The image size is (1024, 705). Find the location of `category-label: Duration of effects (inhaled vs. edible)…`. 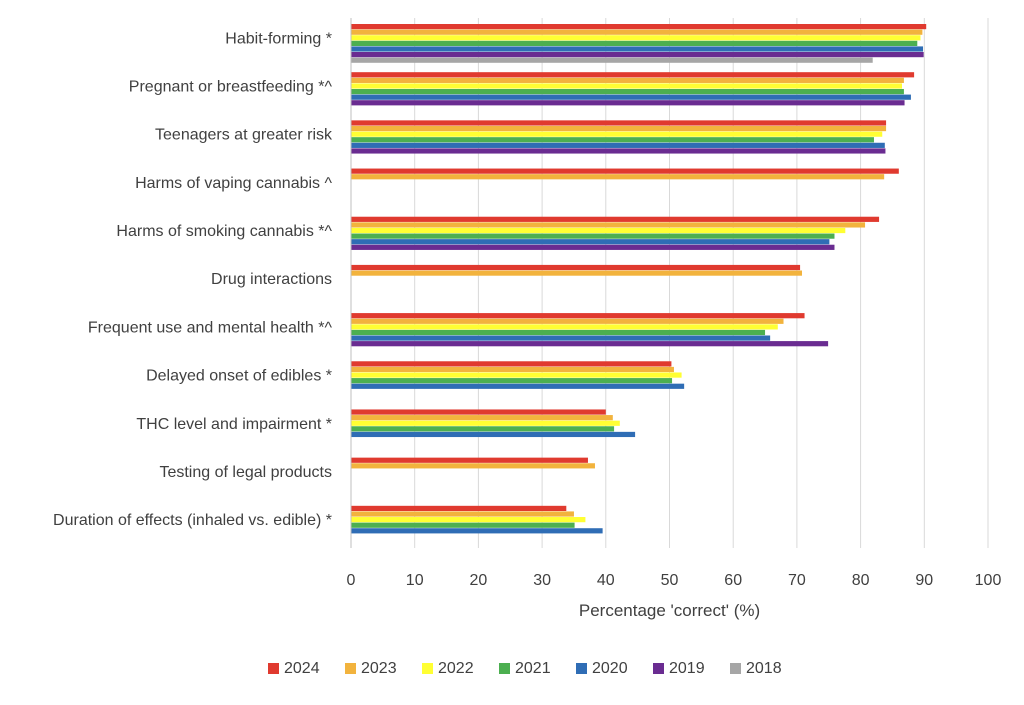

category-label: Duration of effects (inhaled vs. edible)… is located at coordinates (192, 520).